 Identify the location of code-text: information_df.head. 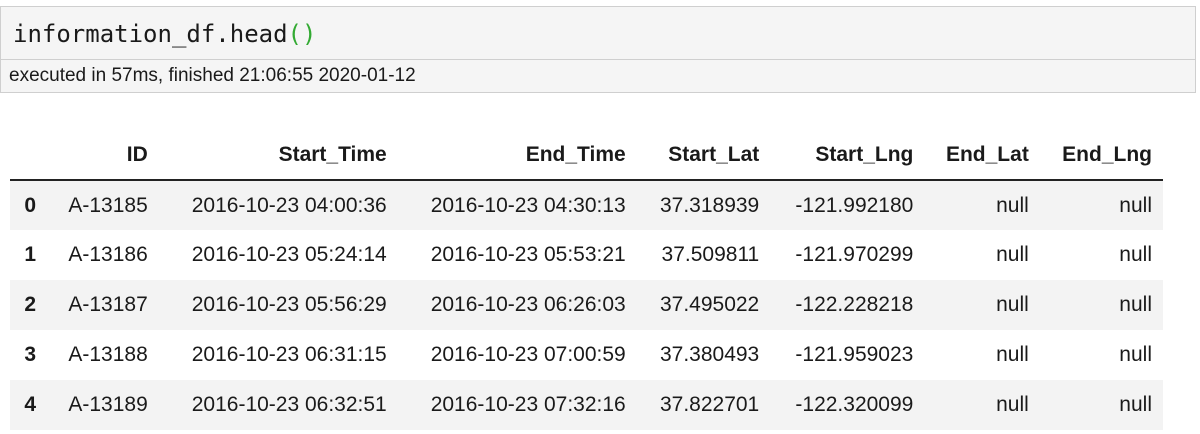
(150, 34).